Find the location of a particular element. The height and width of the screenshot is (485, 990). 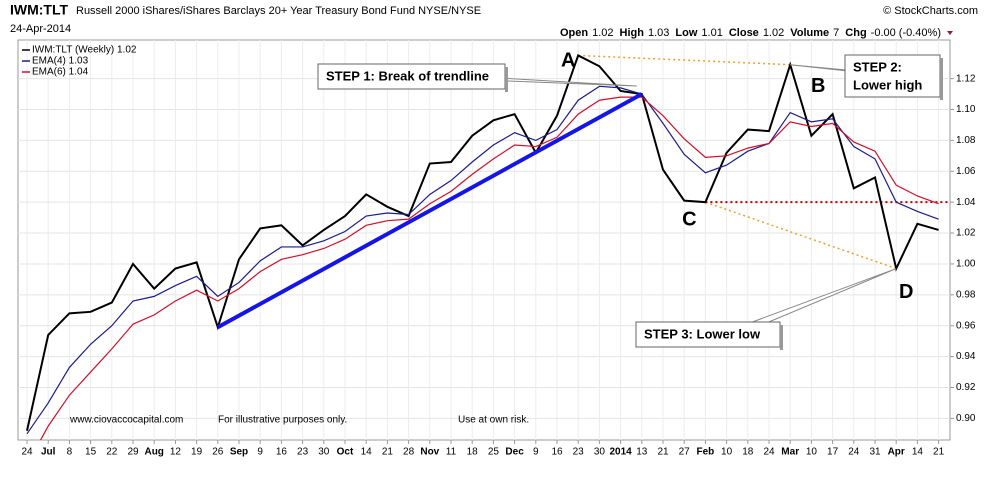

step2-label: STEP 2: is located at coordinates (877, 66).